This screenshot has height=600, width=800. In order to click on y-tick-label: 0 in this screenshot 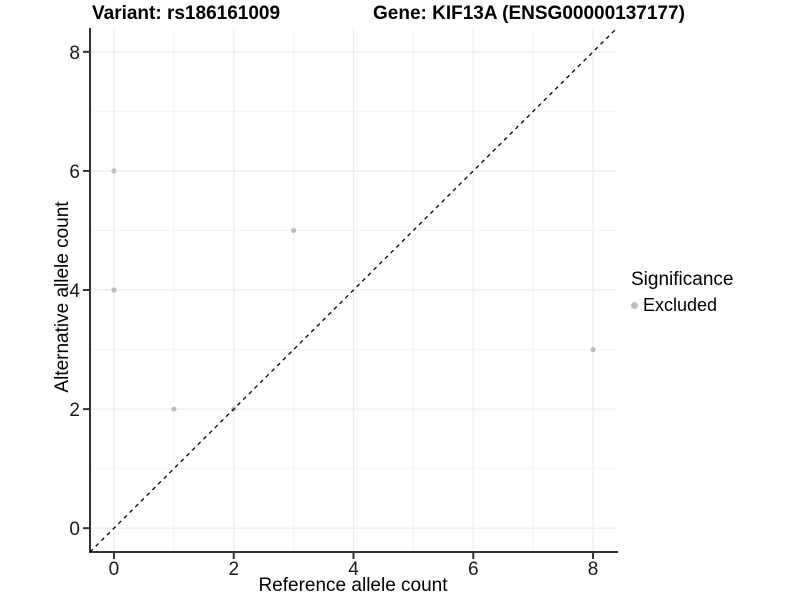, I will do `click(74, 529)`.